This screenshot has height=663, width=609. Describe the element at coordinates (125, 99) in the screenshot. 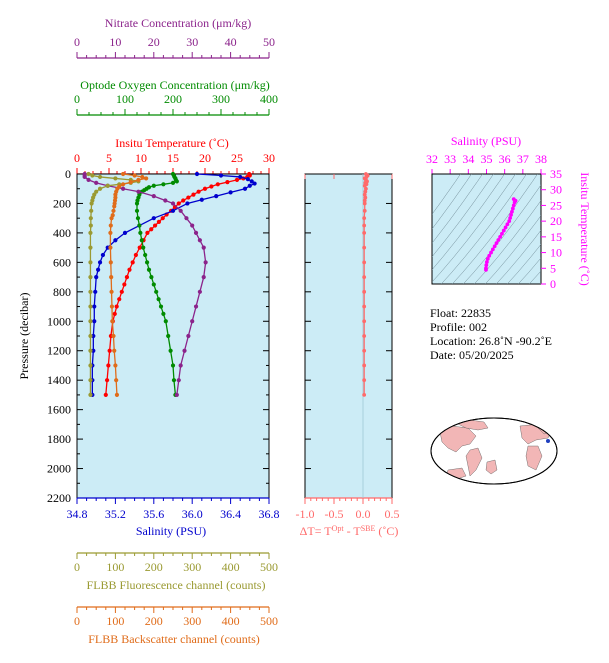

I see `oxygen-tick-label: 100` at that location.